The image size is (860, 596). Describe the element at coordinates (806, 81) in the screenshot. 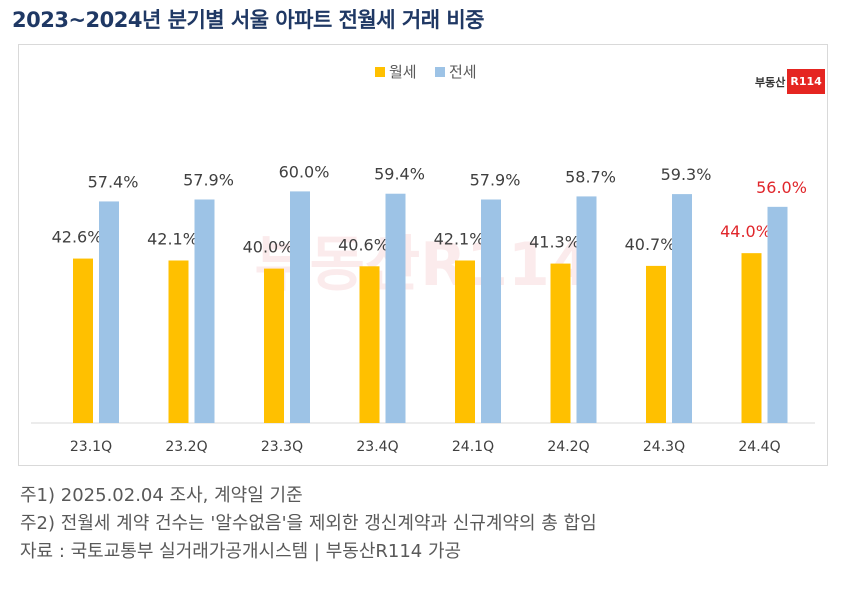

I see `brand-logo-badge: R114` at that location.